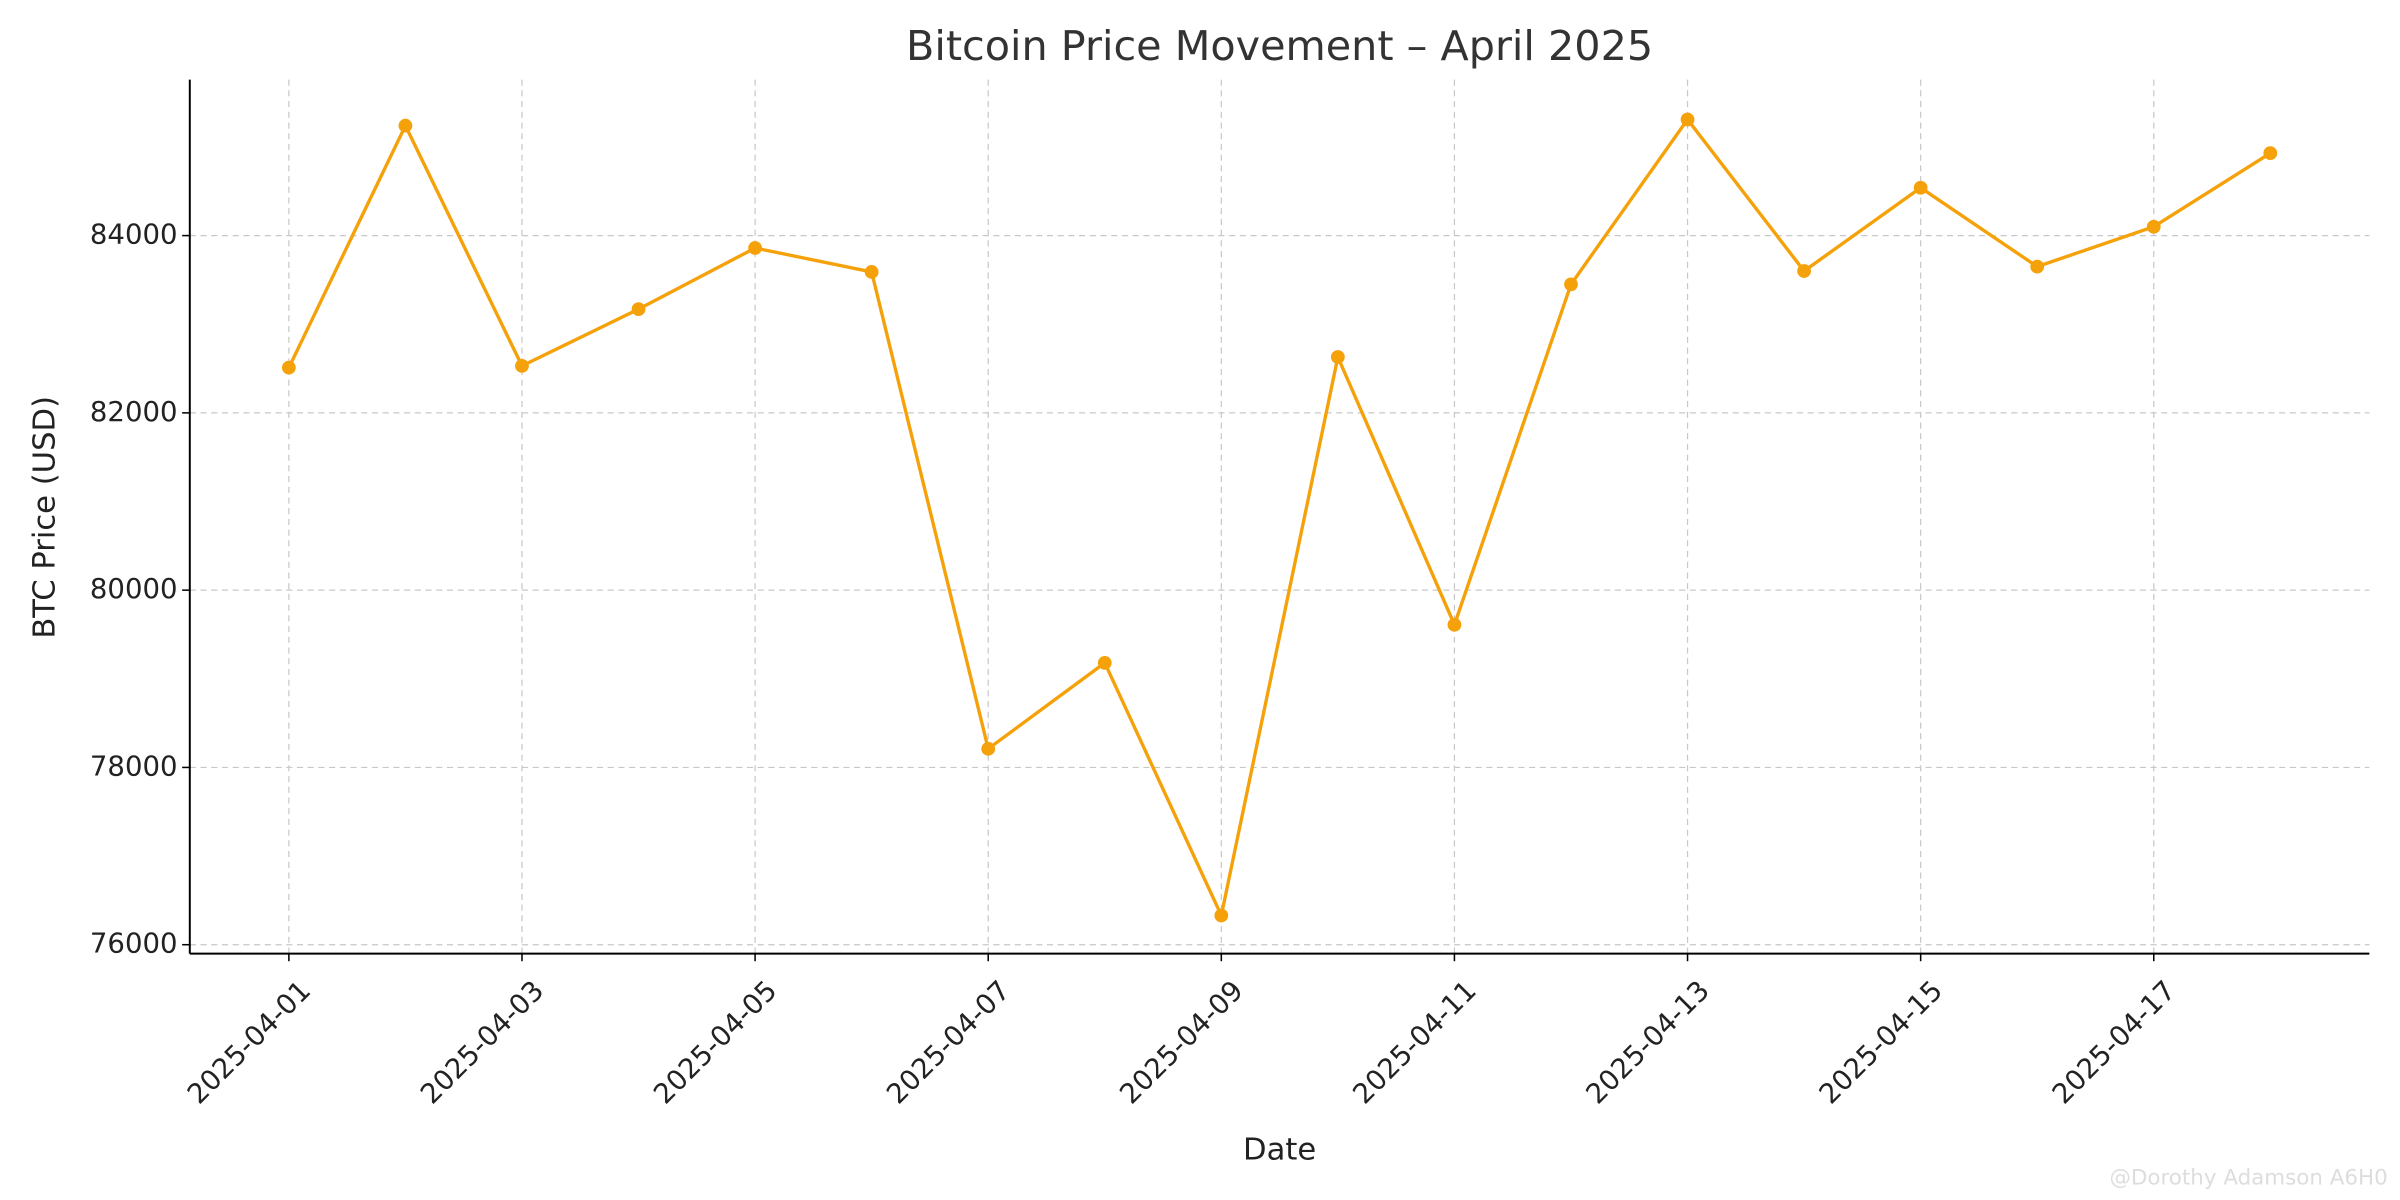 The height and width of the screenshot is (1200, 2400). Describe the element at coordinates (44, 517) in the screenshot. I see `y-axis-label: BTC Price (USD)` at that location.